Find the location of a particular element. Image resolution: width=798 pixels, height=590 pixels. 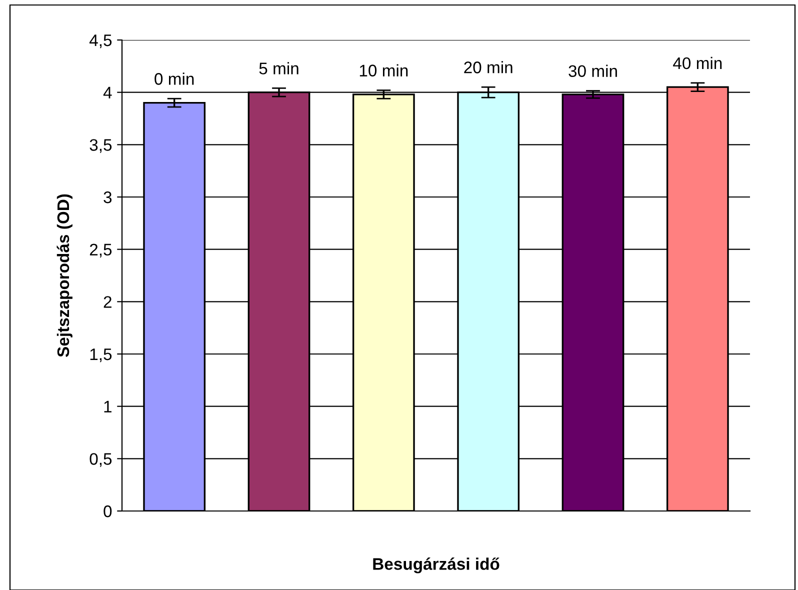

x-tick-label: 40 min is located at coordinates (697, 63).